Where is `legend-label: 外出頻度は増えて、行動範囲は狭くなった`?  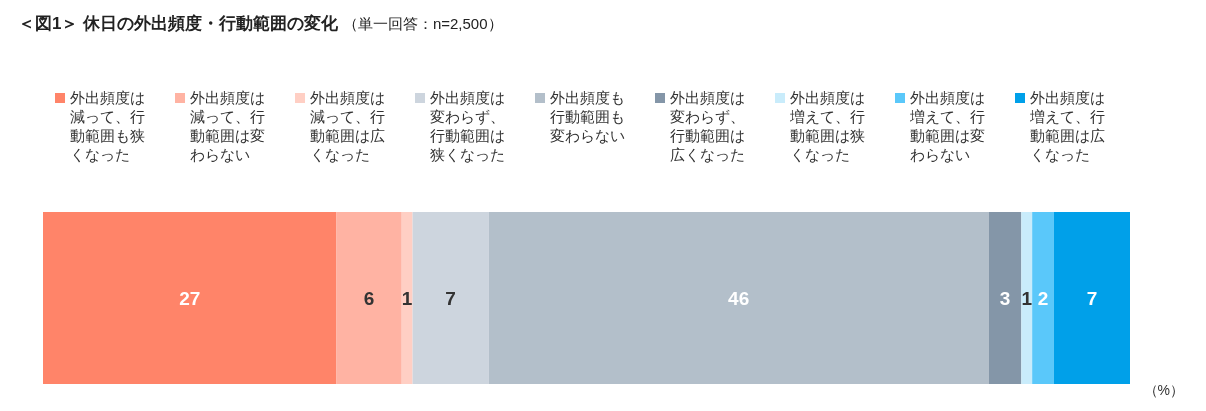 legend-label: 外出頻度は増えて、行動範囲は狭くなった is located at coordinates (828, 126).